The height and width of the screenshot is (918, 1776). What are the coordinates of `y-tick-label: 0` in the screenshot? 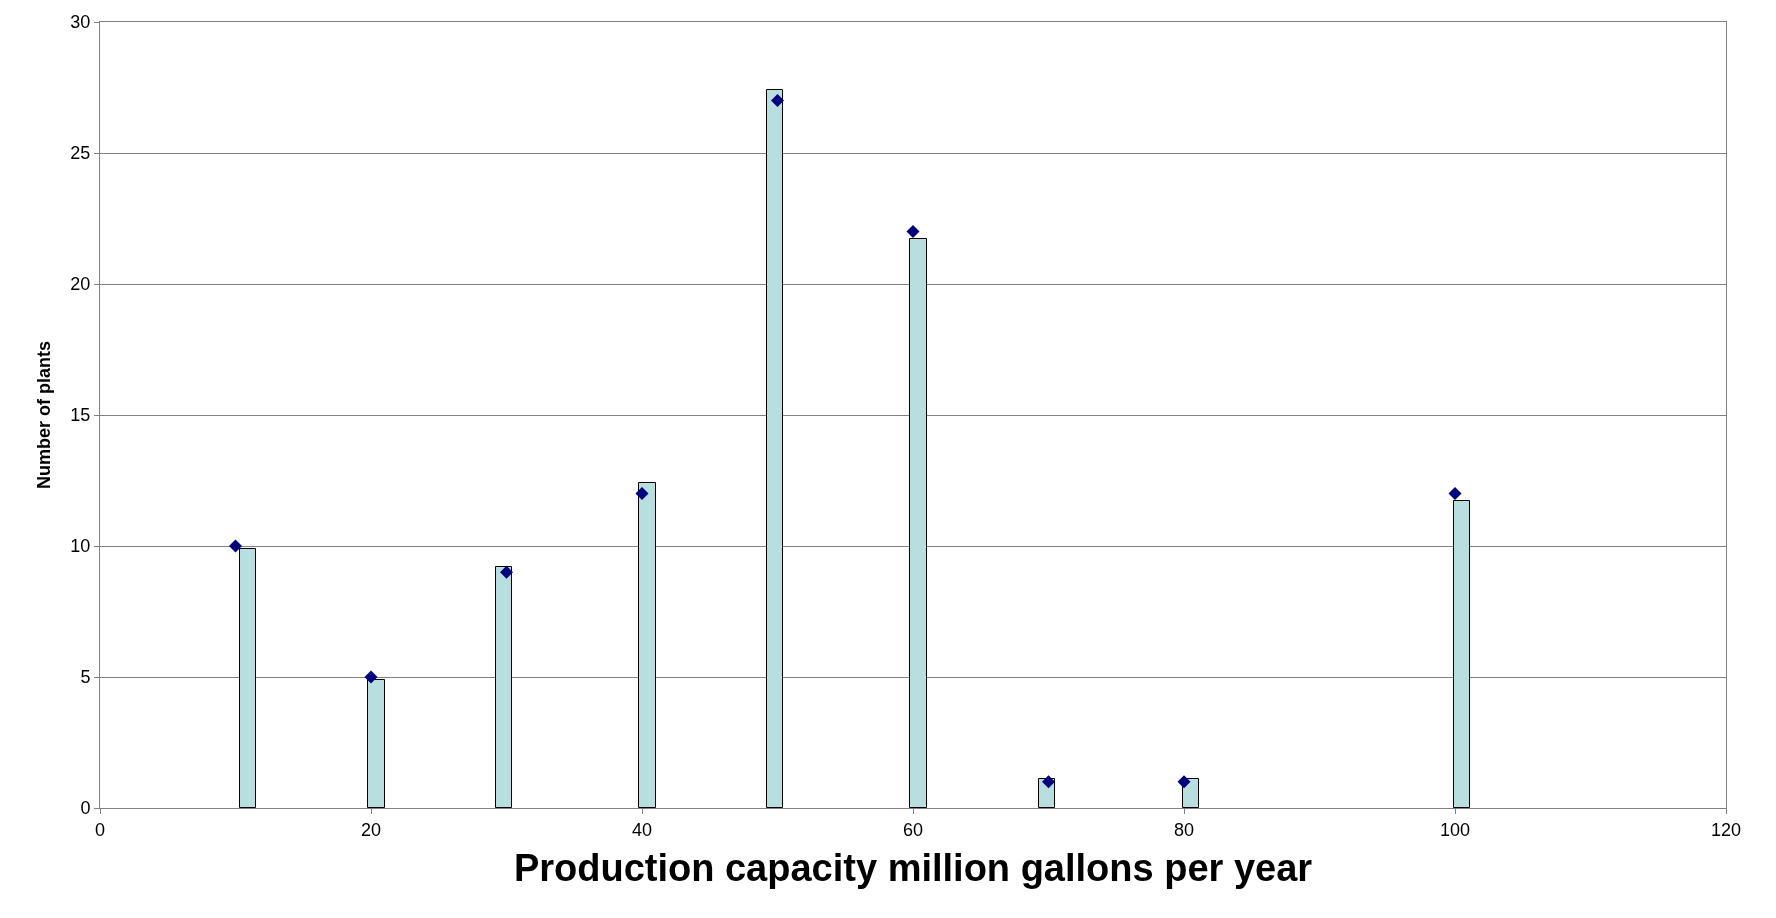 It's located at (85, 808).